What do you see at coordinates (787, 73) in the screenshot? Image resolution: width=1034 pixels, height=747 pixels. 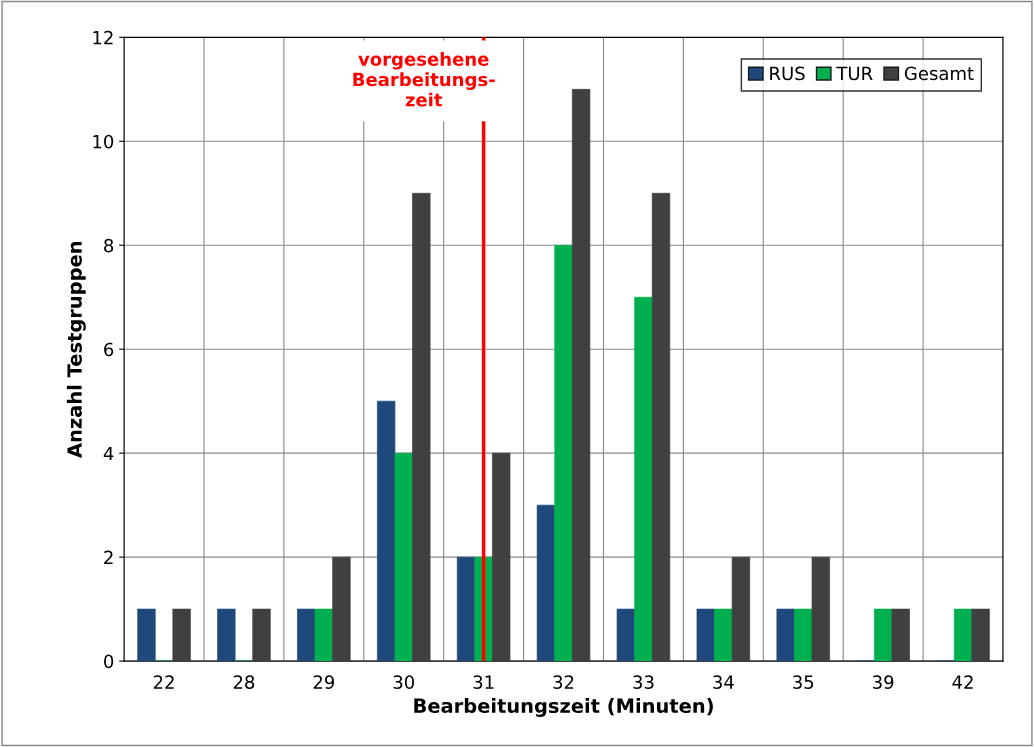 I see `legend-label: RUS` at bounding box center [787, 73].